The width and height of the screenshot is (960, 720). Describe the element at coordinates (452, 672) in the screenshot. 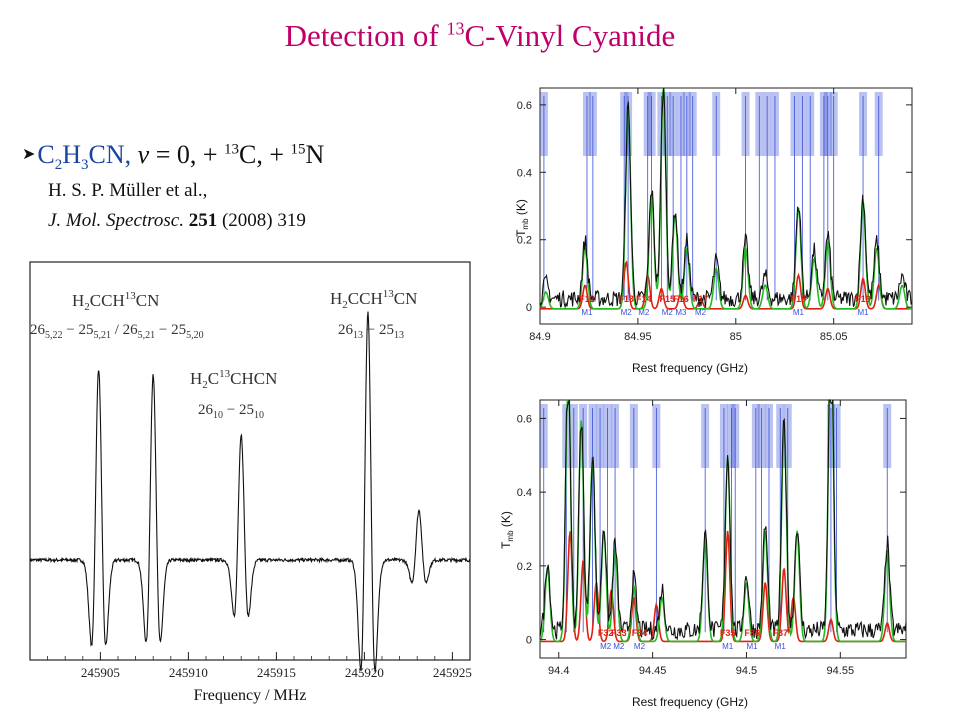

I see `lab-x-tick-label: 245925` at that location.